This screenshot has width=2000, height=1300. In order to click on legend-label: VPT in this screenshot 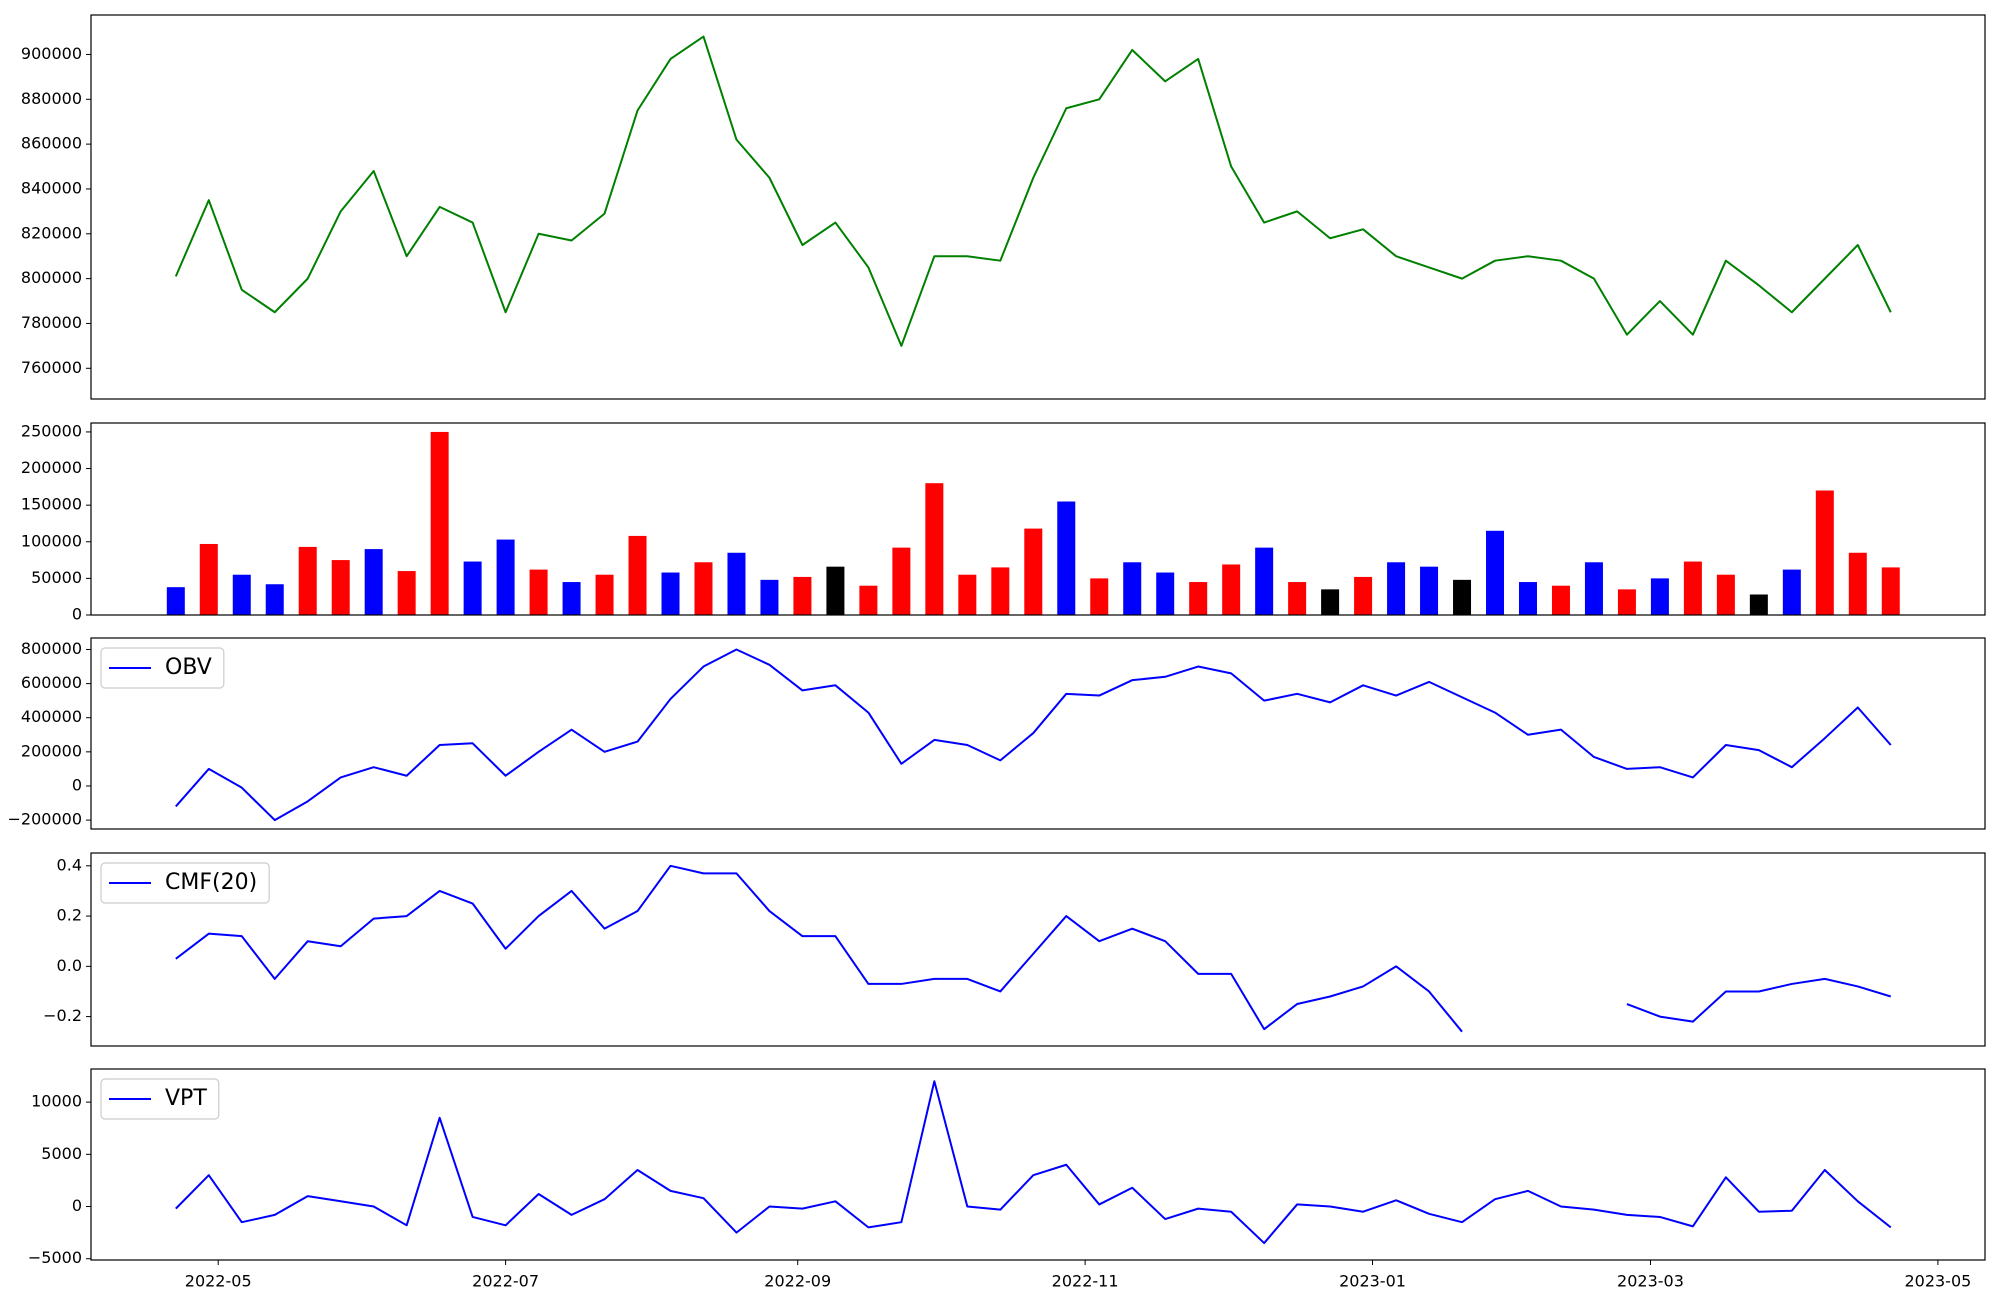, I will do `click(186, 1098)`.